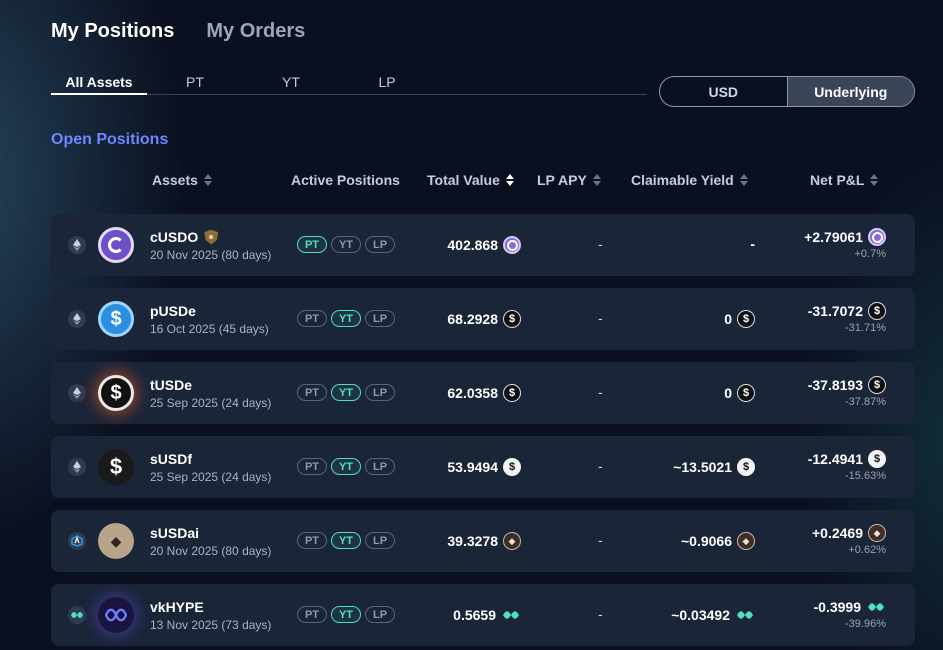 This screenshot has height=650, width=943. What do you see at coordinates (865, 402) in the screenshot?
I see `net-pnl-percent: -37.87%` at bounding box center [865, 402].